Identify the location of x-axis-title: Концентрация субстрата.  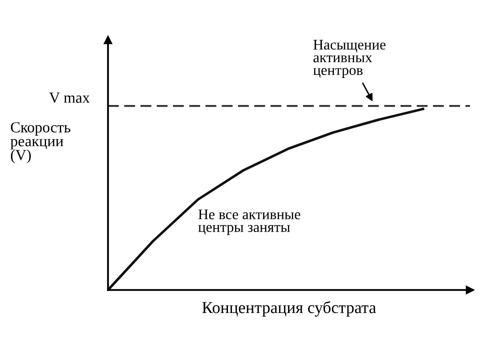
(289, 309).